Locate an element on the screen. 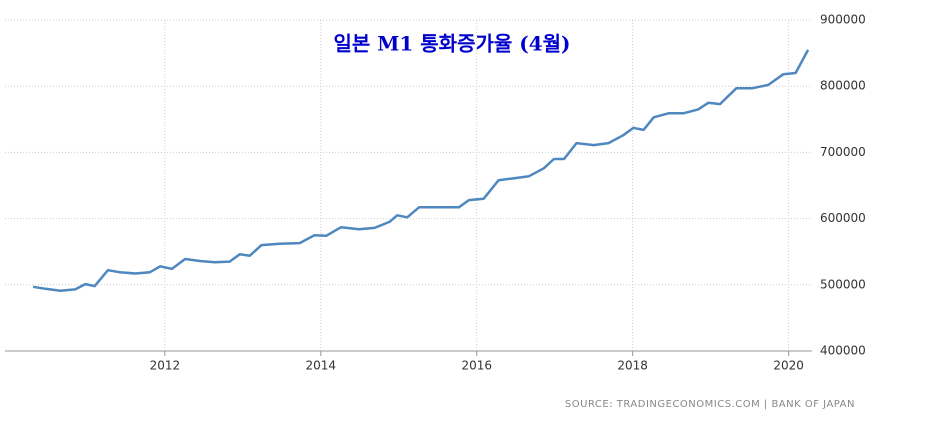  x-tick-label: 2014 is located at coordinates (321, 366).